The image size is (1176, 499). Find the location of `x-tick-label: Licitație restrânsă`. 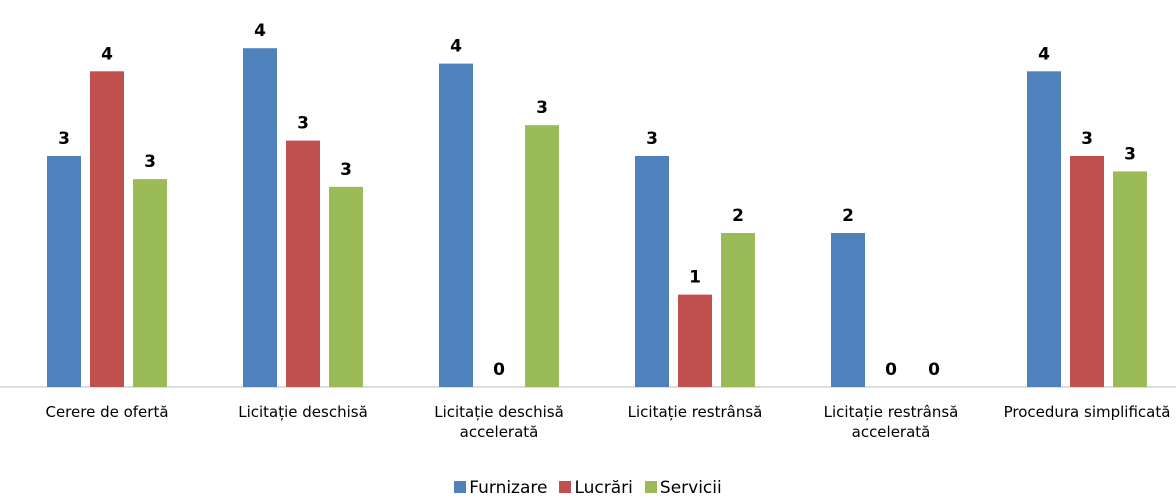

x-tick-label: Licitație restrânsă is located at coordinates (695, 412).